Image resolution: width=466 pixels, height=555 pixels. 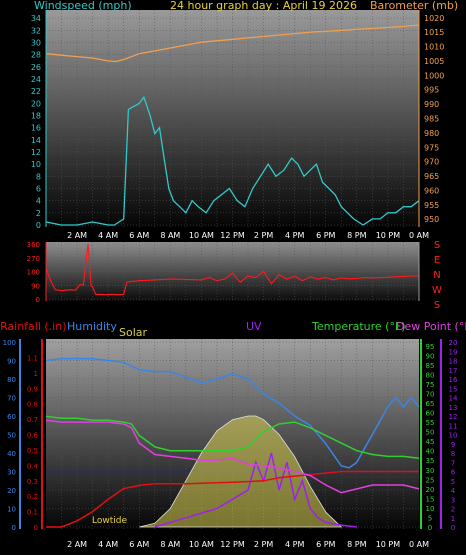 I want to click on uv-tick-label: 19, so click(x=453, y=352).